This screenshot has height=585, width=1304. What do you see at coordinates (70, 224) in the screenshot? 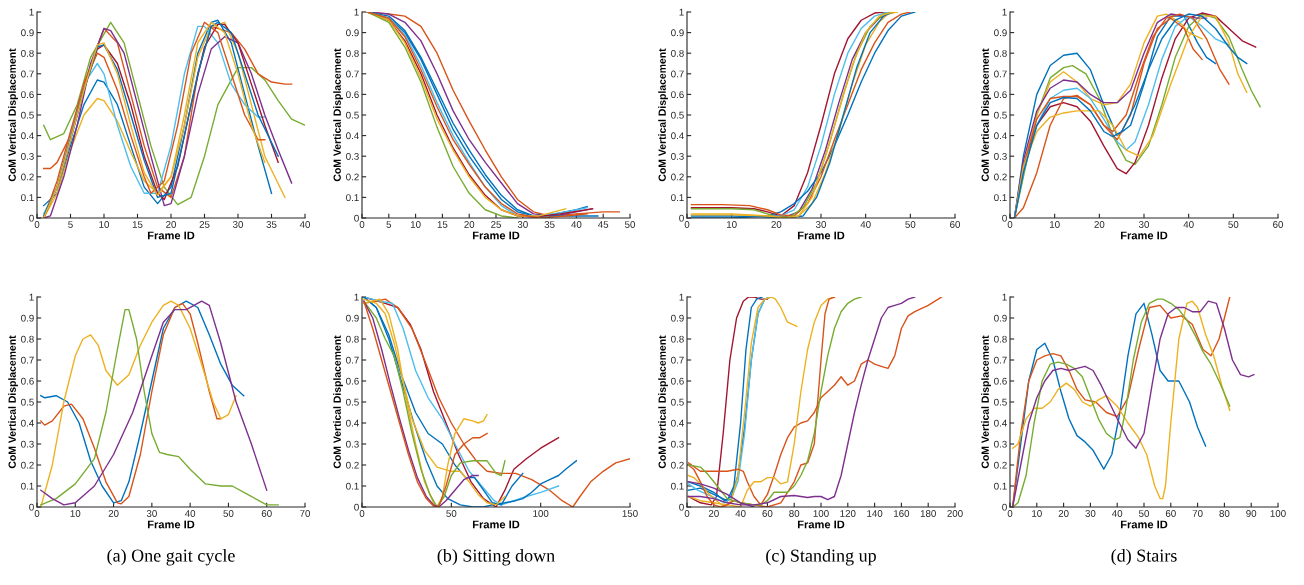
I see `x-tick-label: 5` at bounding box center [70, 224].